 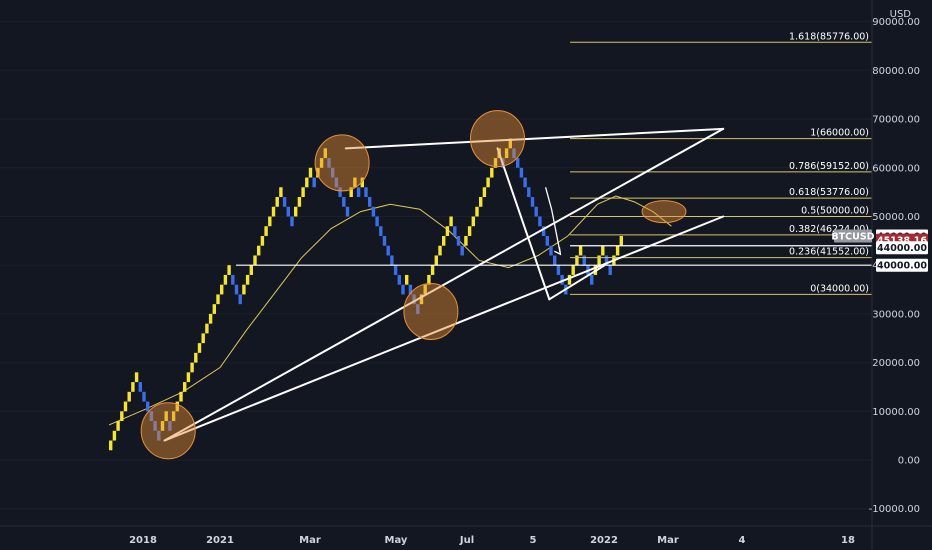 I want to click on y-tick-label: 80000.00, so click(x=896, y=71).